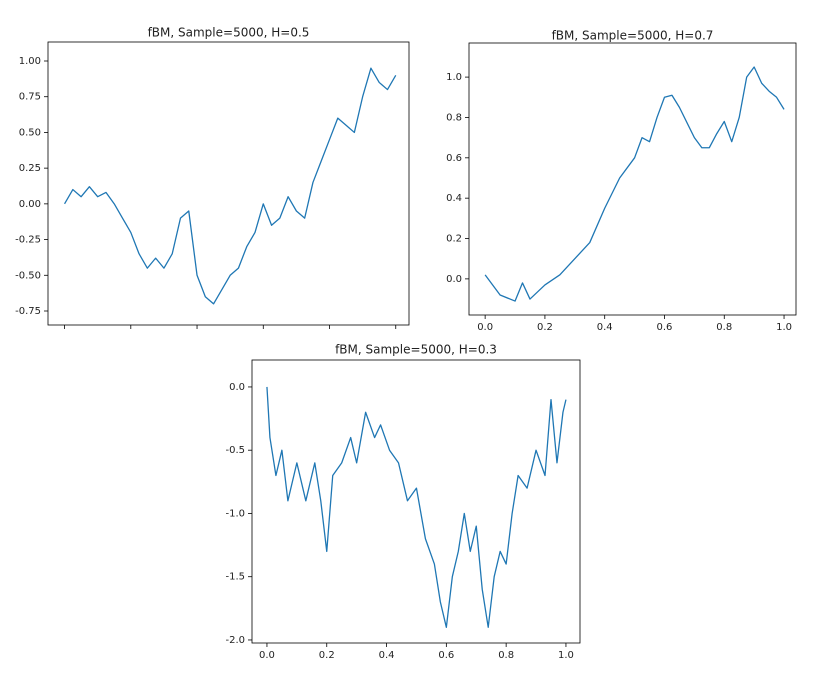 Image resolution: width=839 pixels, height=685 pixels. What do you see at coordinates (454, 239) in the screenshot?
I see `y-tick-label: 0.2` at bounding box center [454, 239].